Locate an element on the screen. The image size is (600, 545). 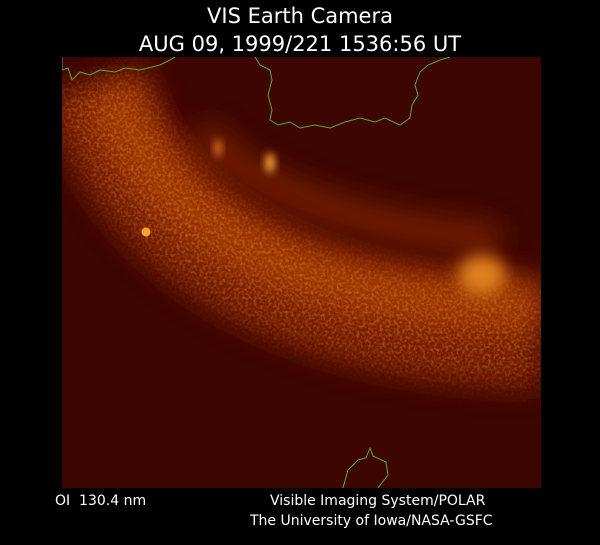
title: VIS Earth Camera is located at coordinates (300, 16).